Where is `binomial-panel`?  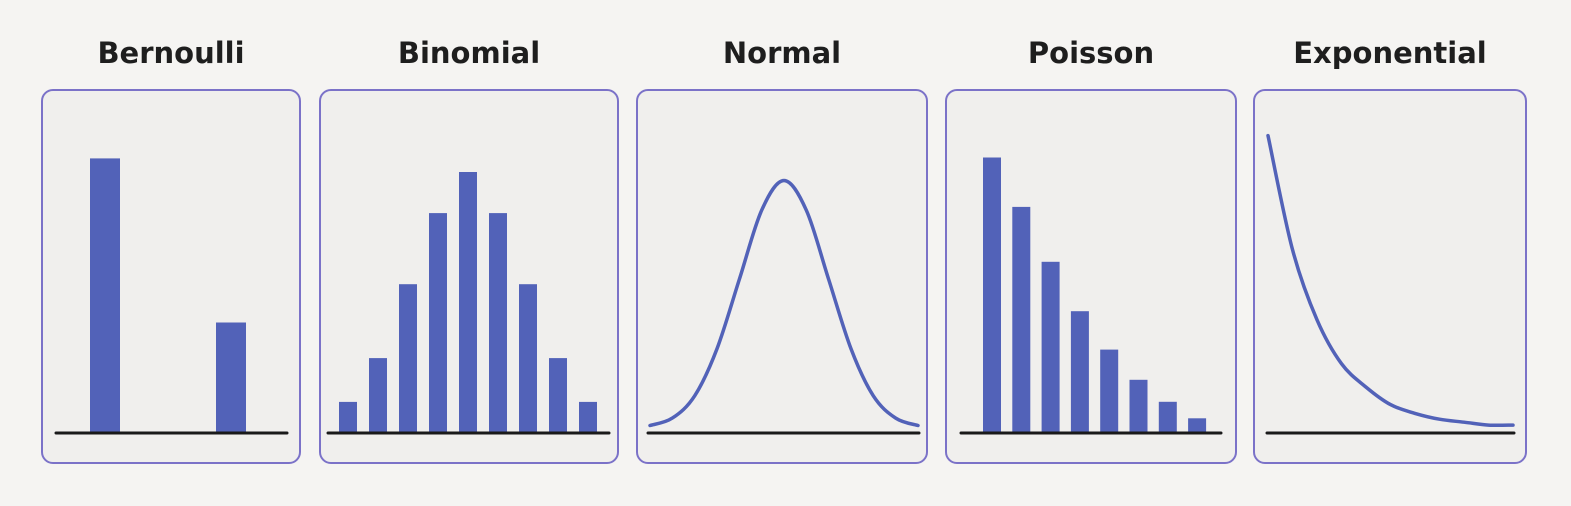 binomial-panel is located at coordinates (469, 276).